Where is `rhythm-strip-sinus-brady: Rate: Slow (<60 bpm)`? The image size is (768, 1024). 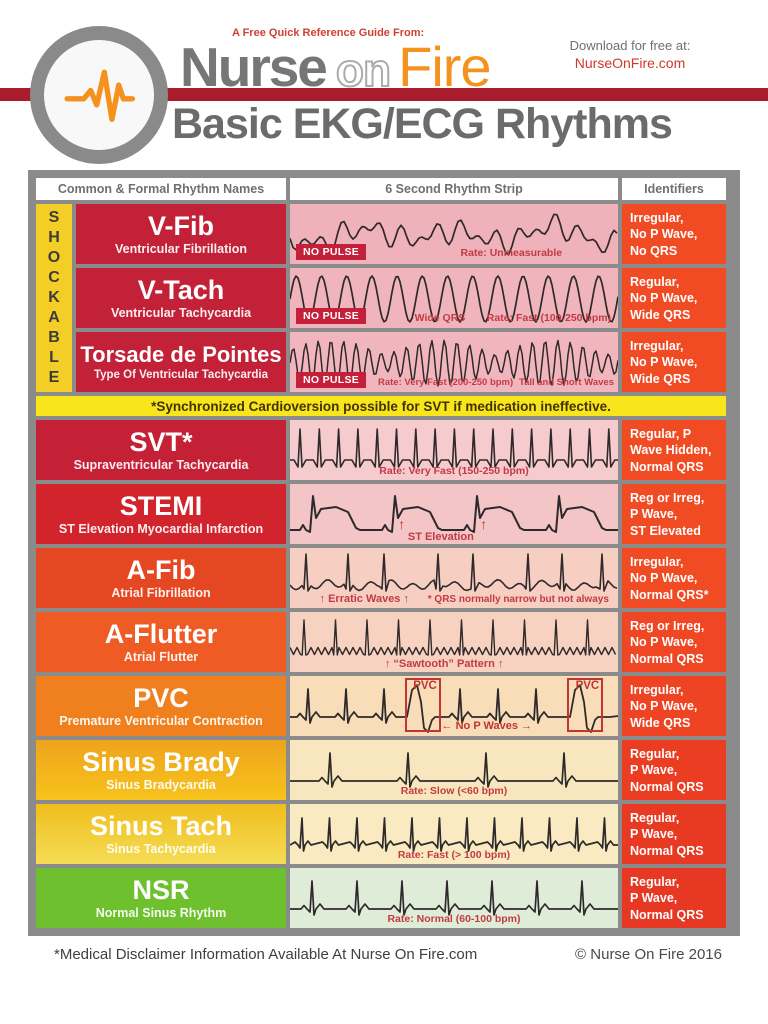
rhythm-strip-sinus-brady: Rate: Slow (<60 bpm) is located at coordinates (454, 770).